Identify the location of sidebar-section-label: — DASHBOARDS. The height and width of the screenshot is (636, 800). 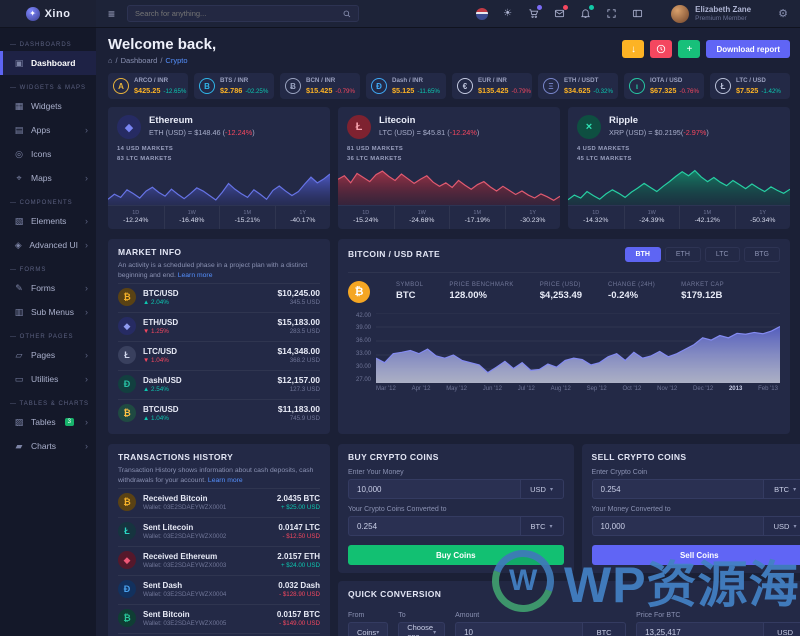
(41, 45).